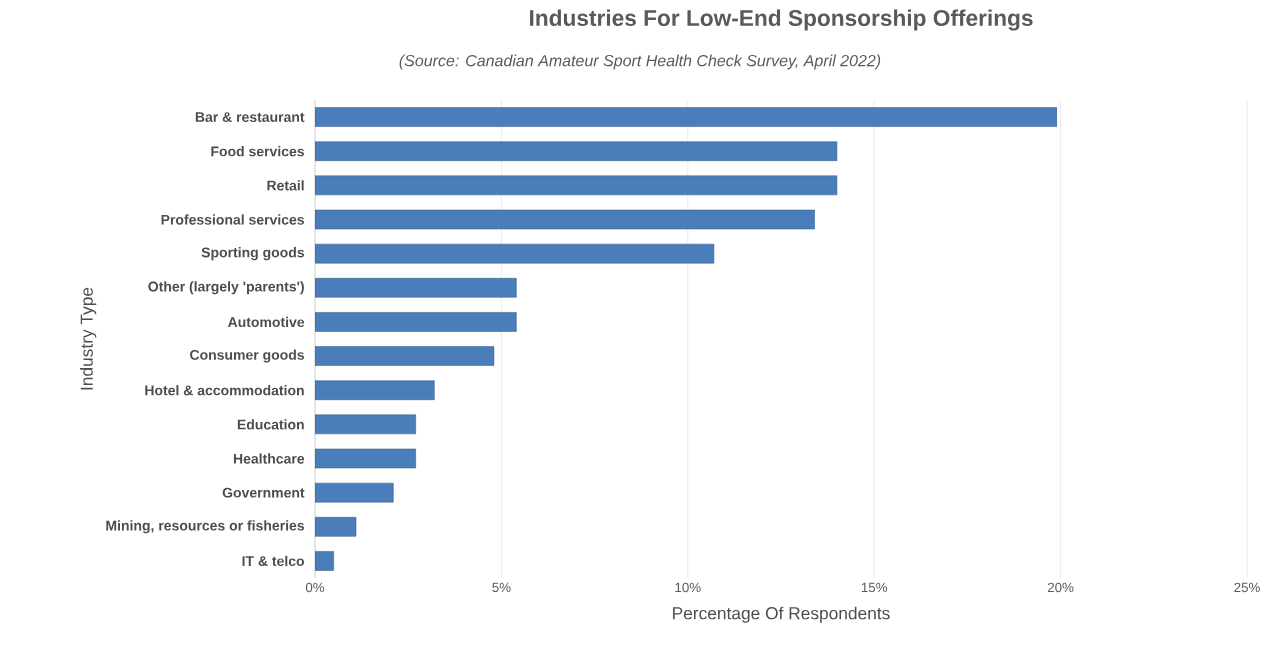  Describe the element at coordinates (781, 20) in the screenshot. I see `chart-title: Industries For Low-End Sponsorship Offerings` at that location.